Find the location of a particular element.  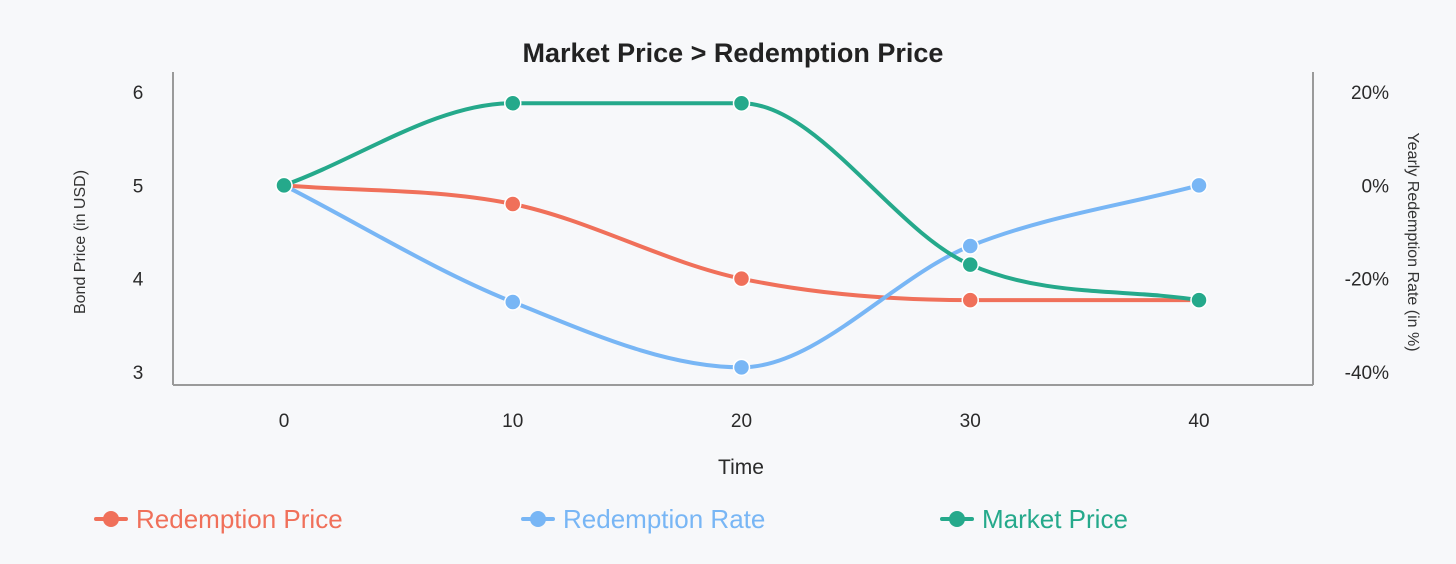

legend-item-redemption-price: Redemption Price is located at coordinates (218, 519).